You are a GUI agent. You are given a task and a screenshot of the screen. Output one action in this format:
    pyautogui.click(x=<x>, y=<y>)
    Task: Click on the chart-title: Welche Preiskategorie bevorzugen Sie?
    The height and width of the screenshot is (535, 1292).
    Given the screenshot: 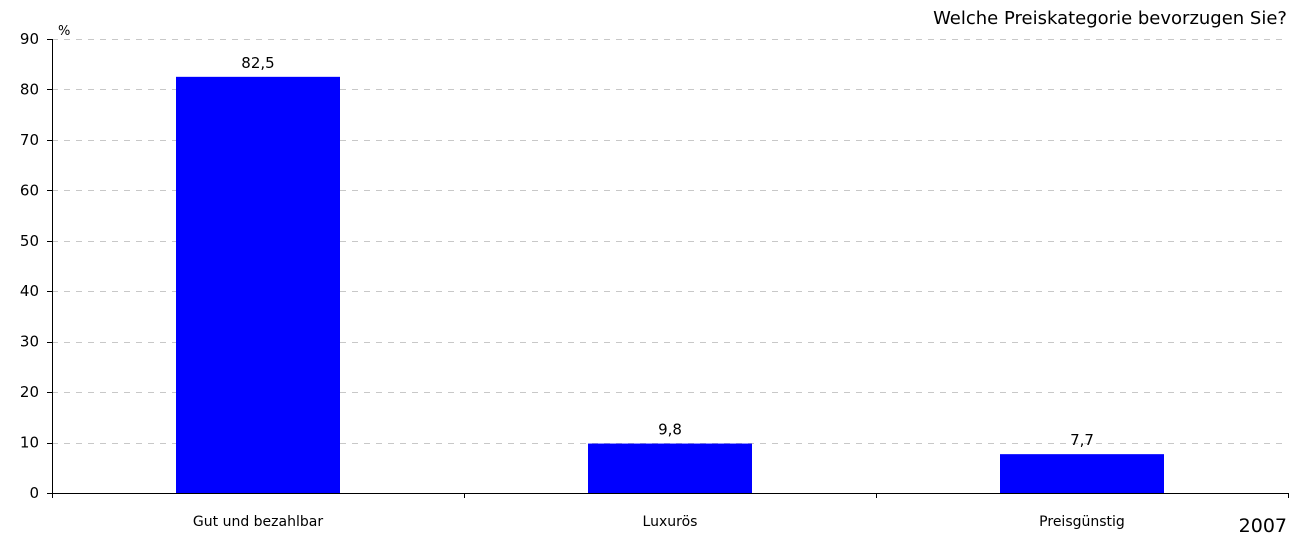 What is the action you would take?
    pyautogui.click(x=1110, y=18)
    